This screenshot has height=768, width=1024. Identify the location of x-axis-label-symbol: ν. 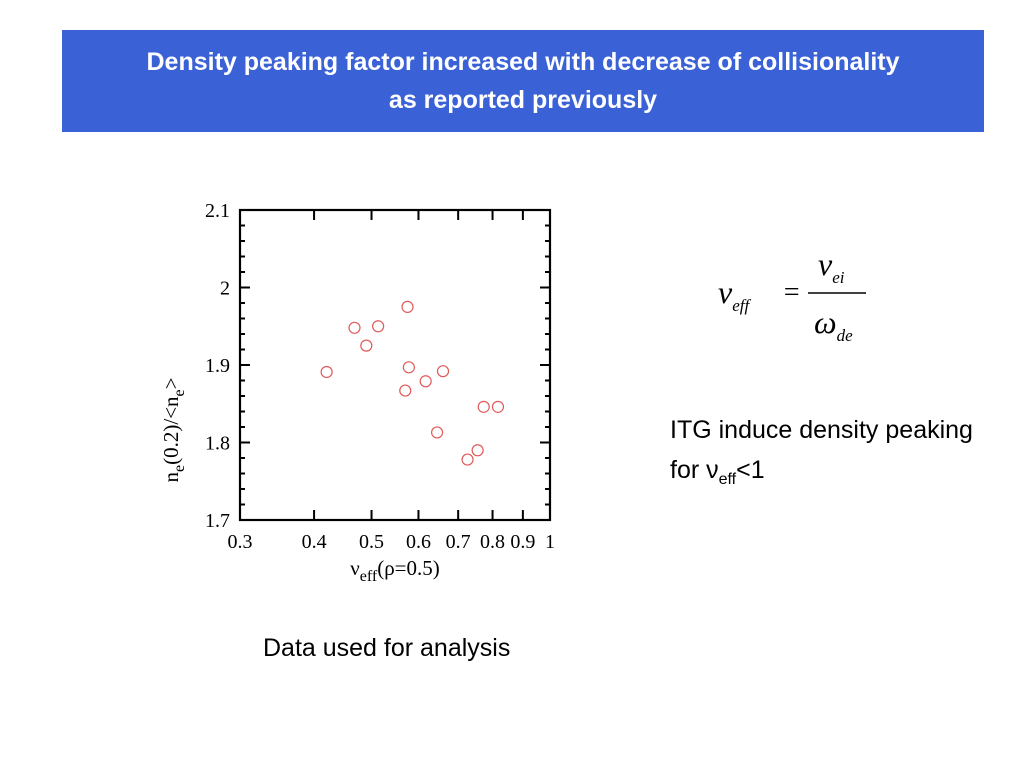
(355, 568).